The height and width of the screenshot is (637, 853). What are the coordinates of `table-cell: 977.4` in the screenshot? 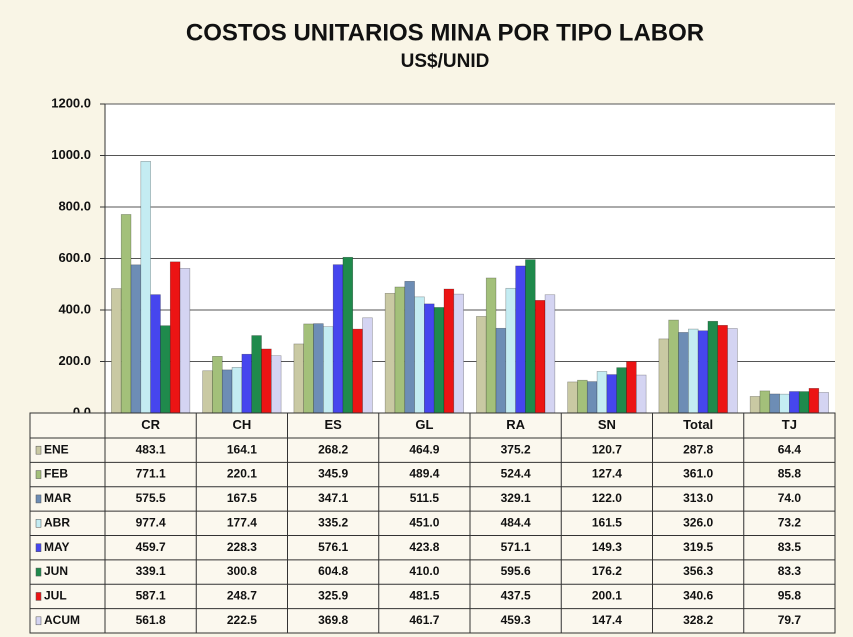 It's located at (151, 522).